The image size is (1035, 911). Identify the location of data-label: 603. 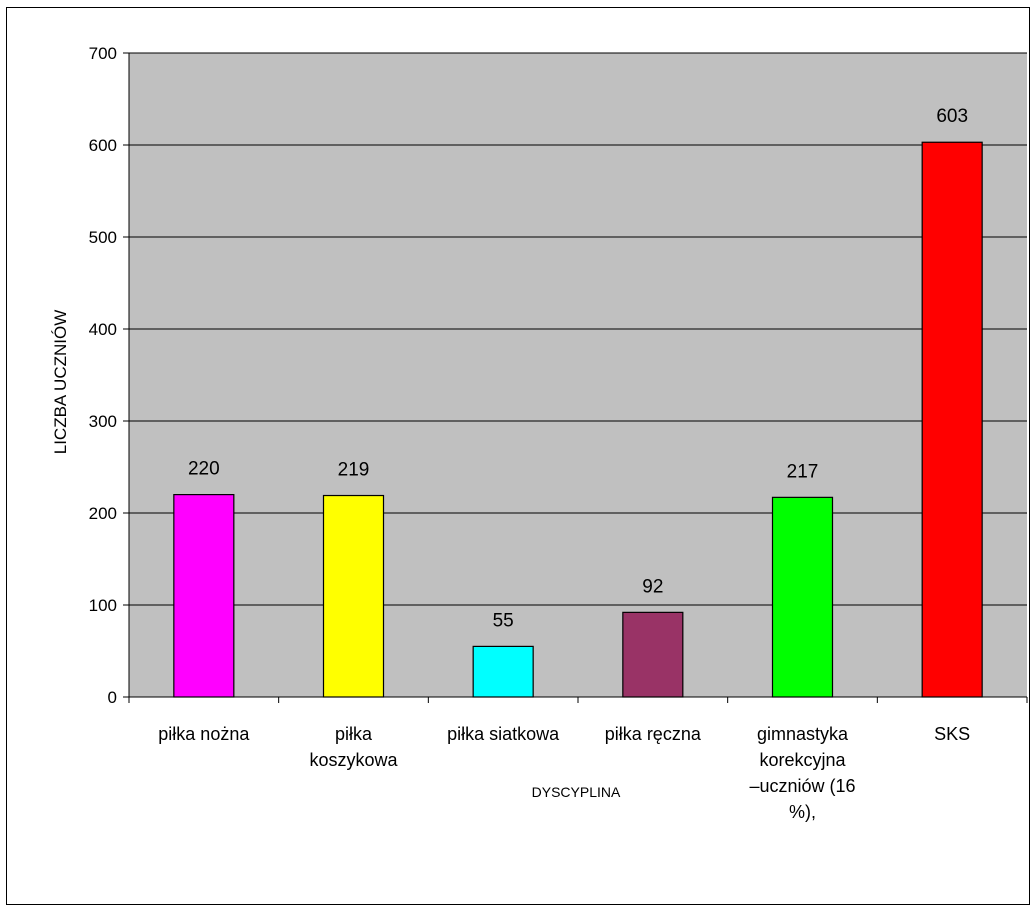
(952, 116).